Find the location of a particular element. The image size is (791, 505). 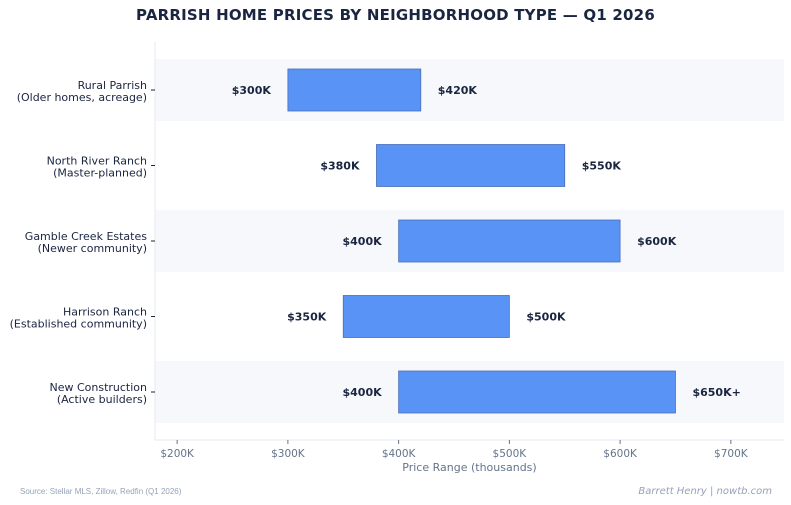

x-tick-label: $400K is located at coordinates (399, 454).